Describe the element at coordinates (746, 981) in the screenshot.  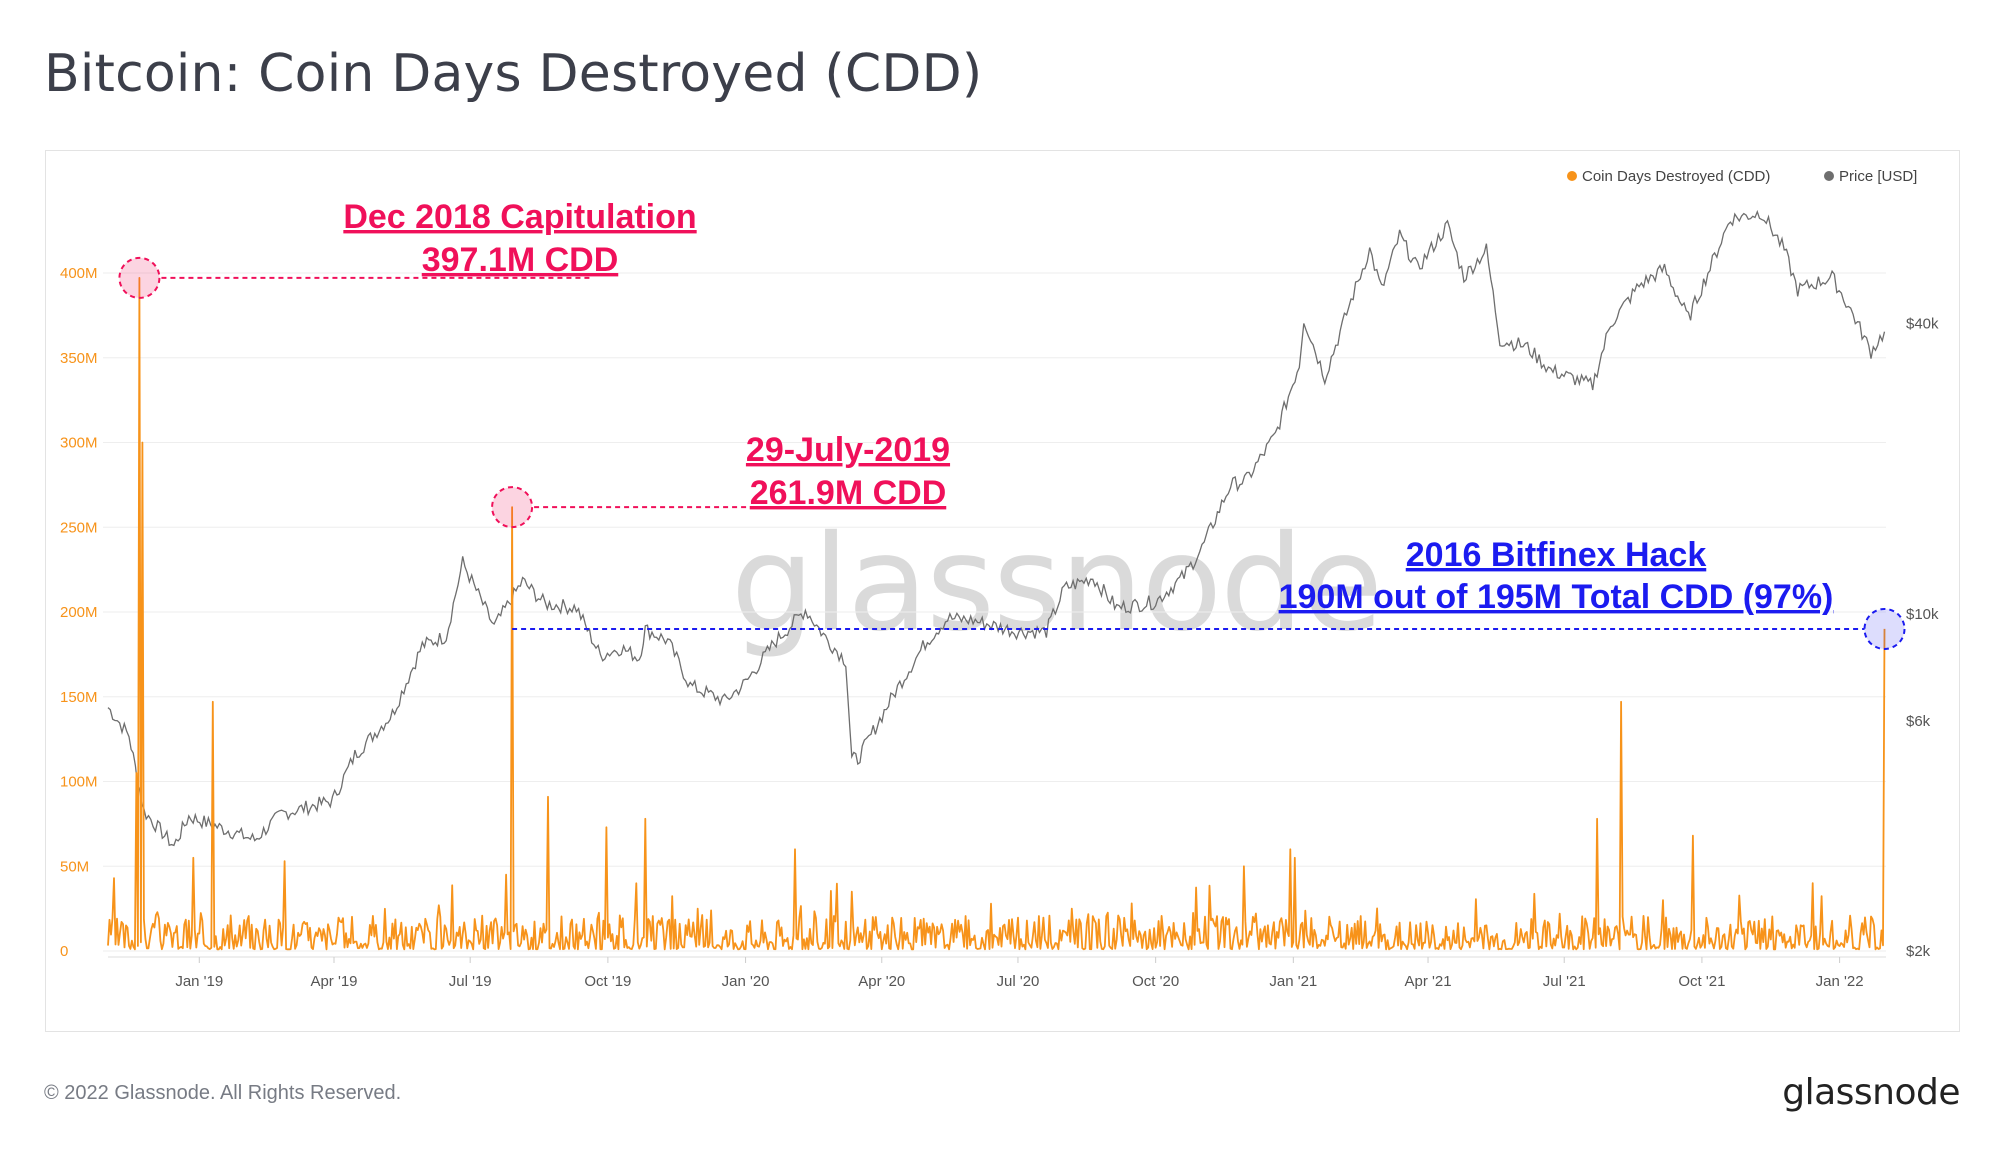
I see `x-tick-label: Jan '20` at that location.